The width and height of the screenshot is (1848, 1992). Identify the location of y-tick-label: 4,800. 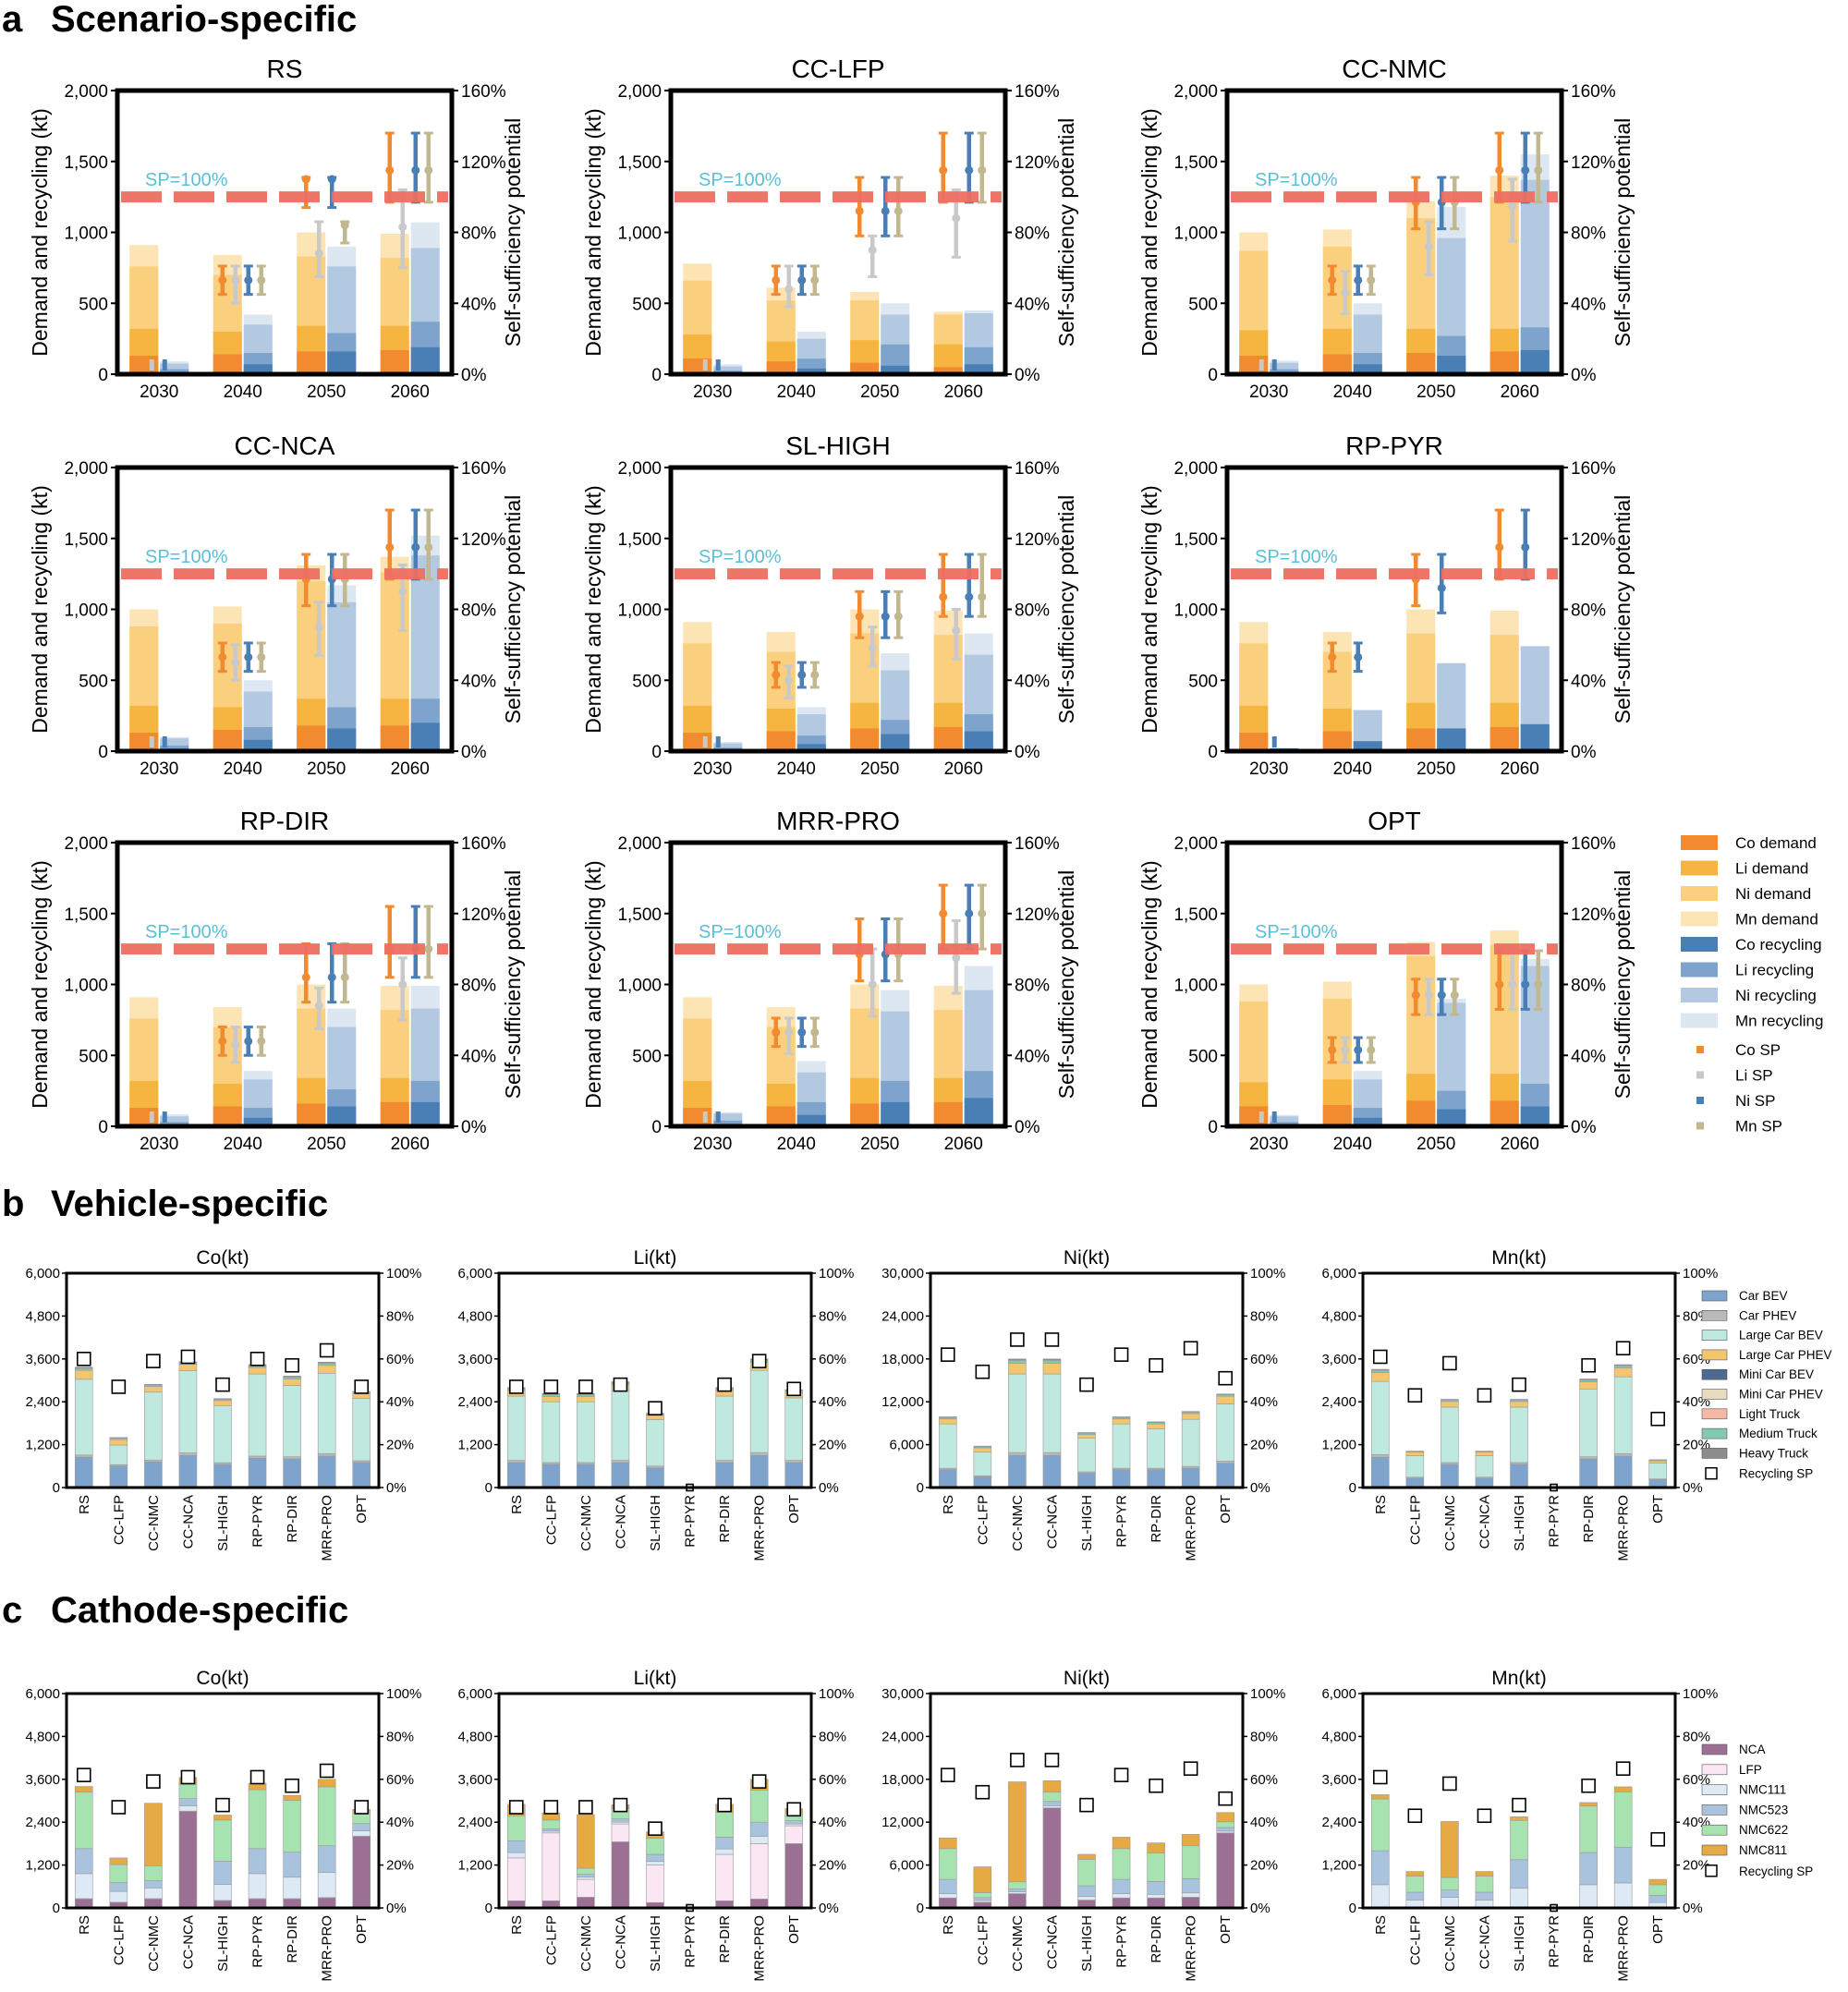
(474, 1316).